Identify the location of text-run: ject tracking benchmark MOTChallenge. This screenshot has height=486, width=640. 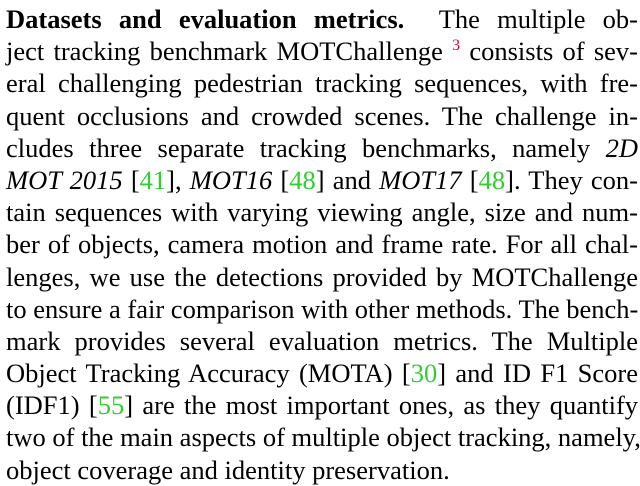
(224, 51).